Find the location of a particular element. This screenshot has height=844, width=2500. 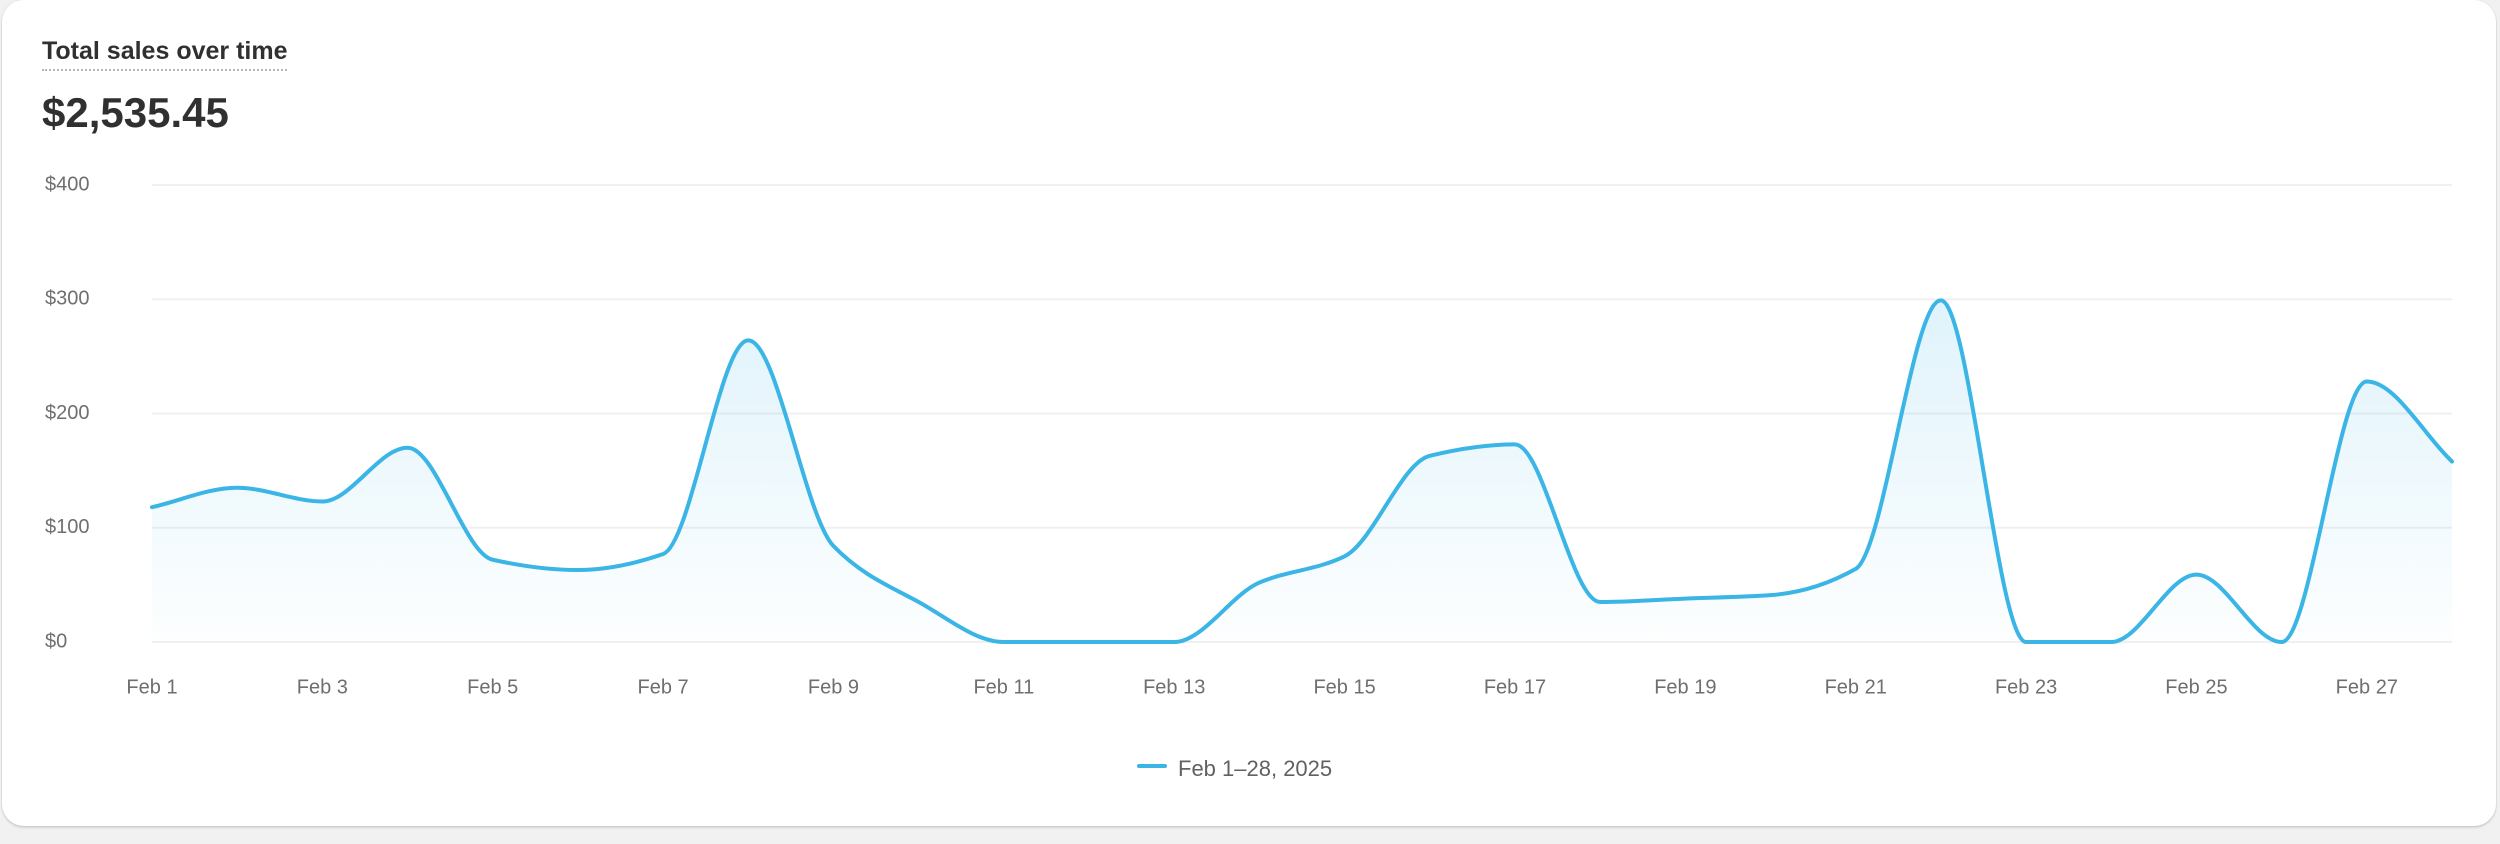

x-tick-label: Feb 17 is located at coordinates (1515, 687).